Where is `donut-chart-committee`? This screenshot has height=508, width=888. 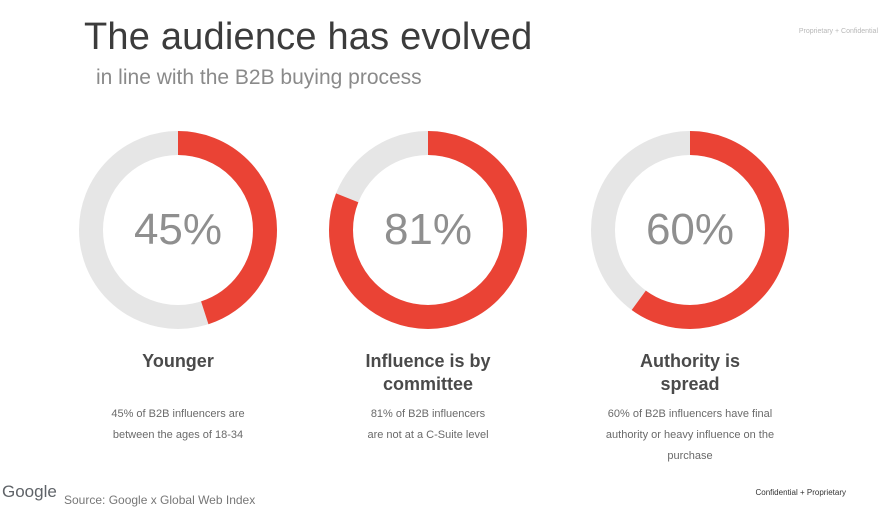
donut-chart-committee is located at coordinates (428, 230).